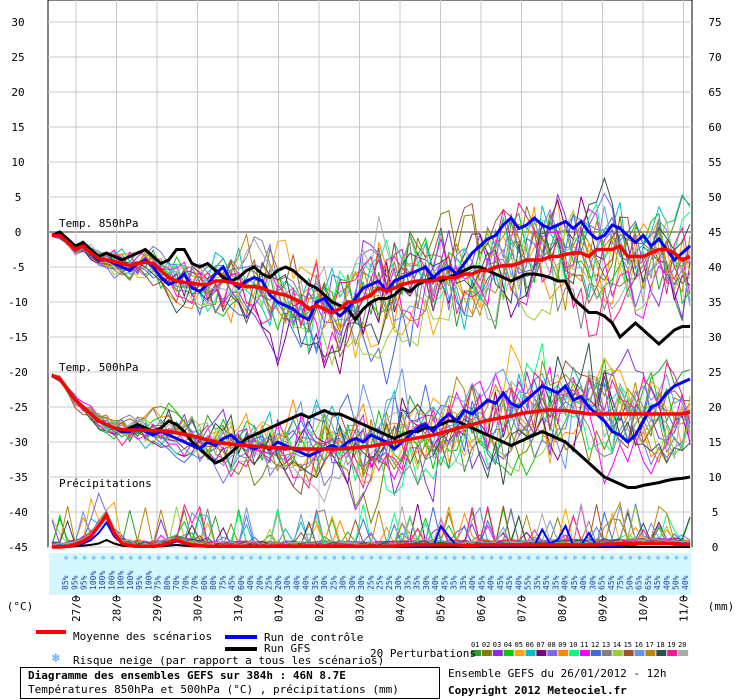 The image size is (740, 700). Describe the element at coordinates (519, 645) in the screenshot. I see `perturbation-id: 05` at that location.